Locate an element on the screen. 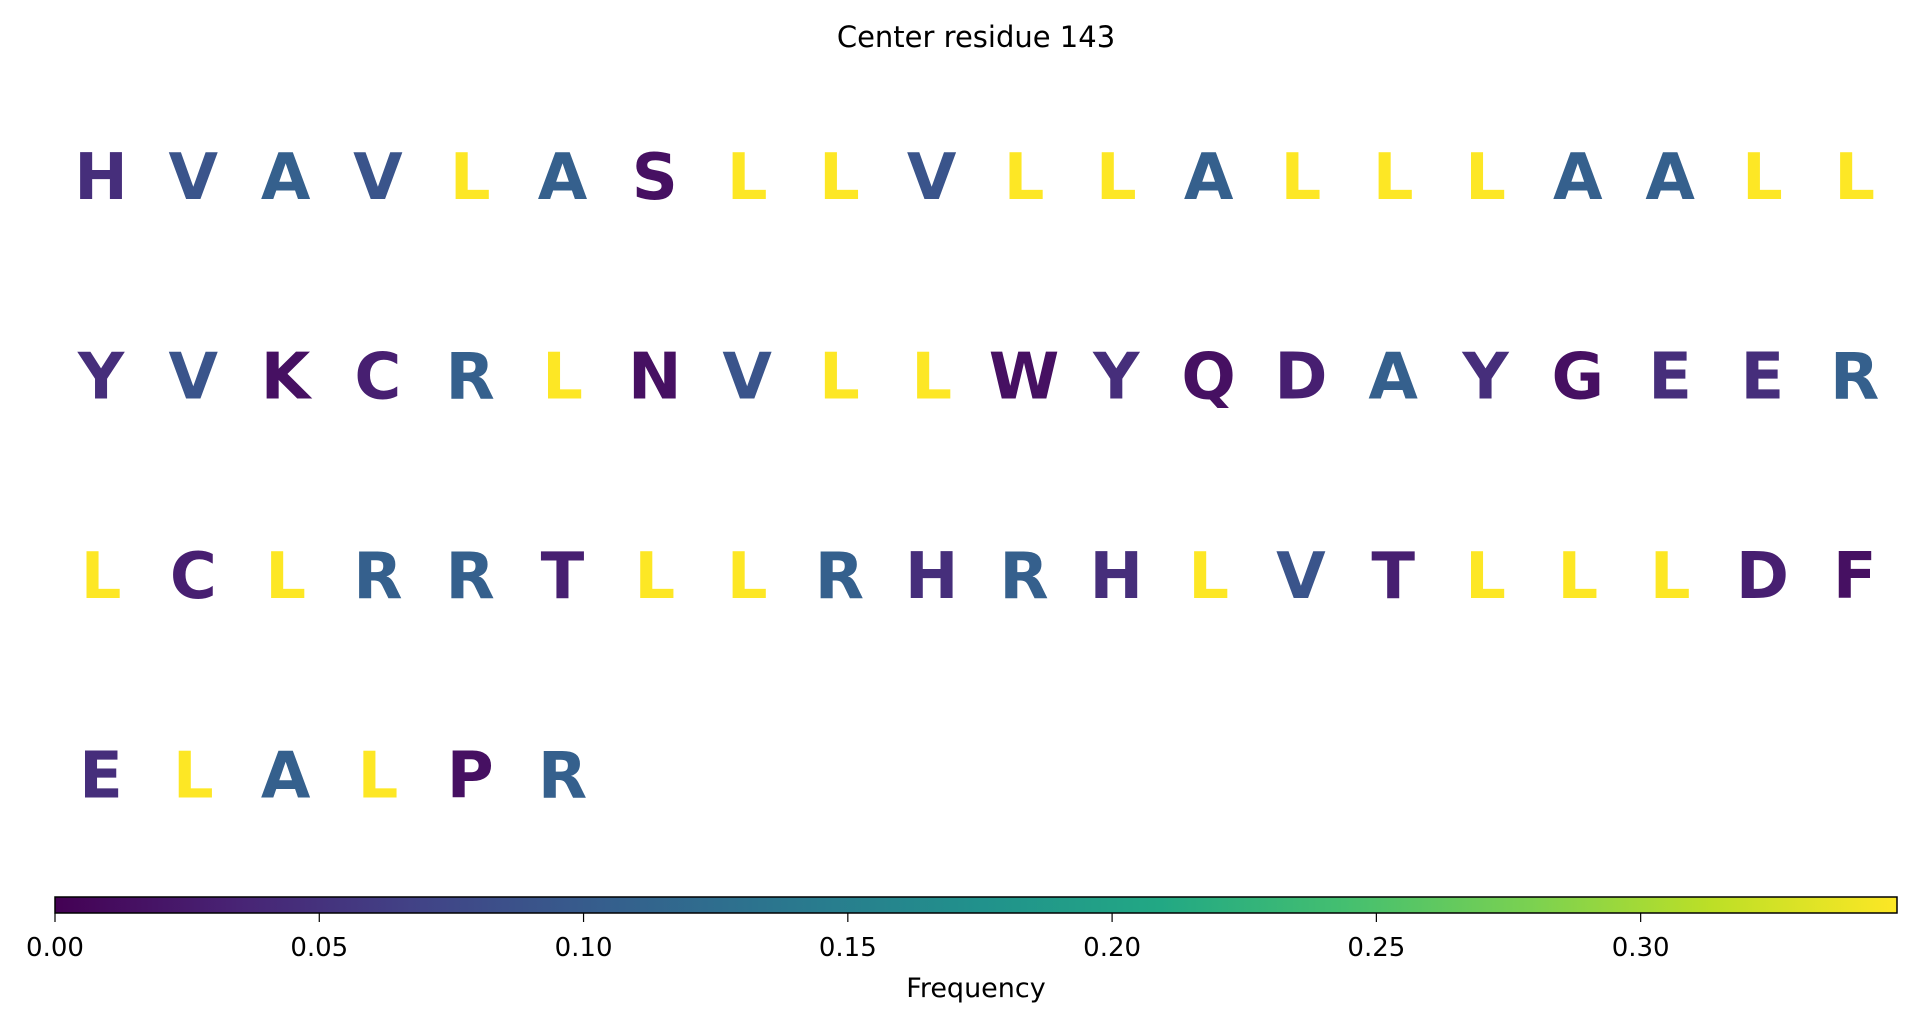 Image resolution: width=1917 pixels, height=1025 pixels. colorbar-gradient is located at coordinates (976, 905).